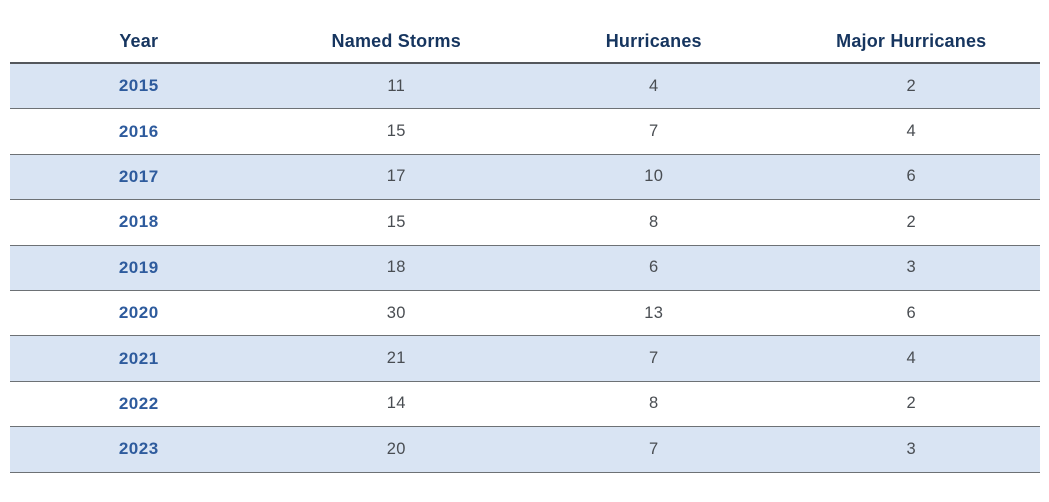 The width and height of the screenshot is (1049, 502). Describe the element at coordinates (396, 312) in the screenshot. I see `named-storms-cell: 30` at that location.